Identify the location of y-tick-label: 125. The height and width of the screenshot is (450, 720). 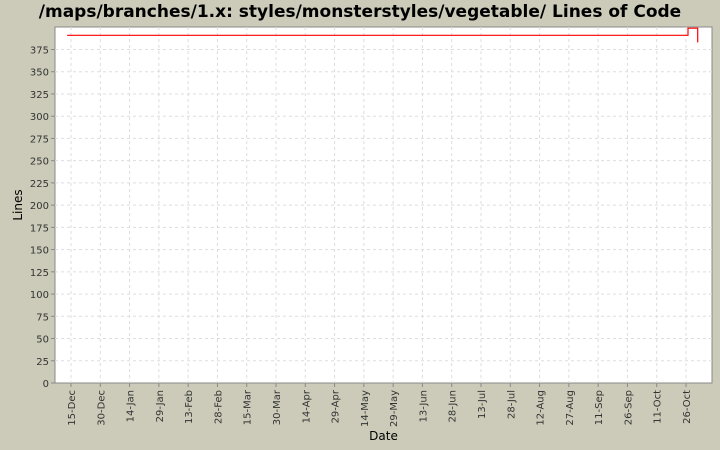
(39, 273).